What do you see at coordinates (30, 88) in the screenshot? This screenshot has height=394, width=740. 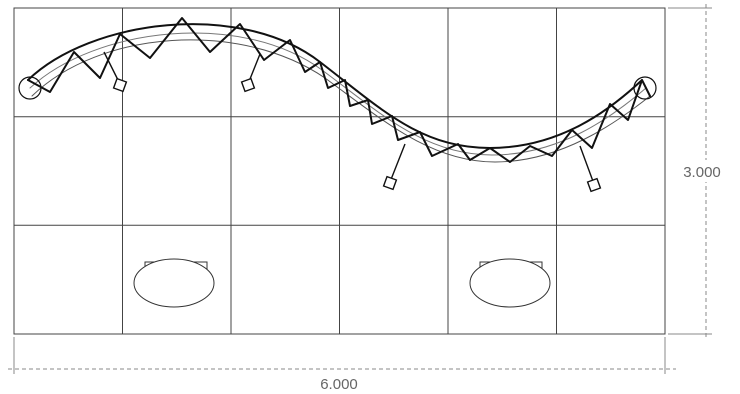 I see `truss-end-cap-left` at bounding box center [30, 88].